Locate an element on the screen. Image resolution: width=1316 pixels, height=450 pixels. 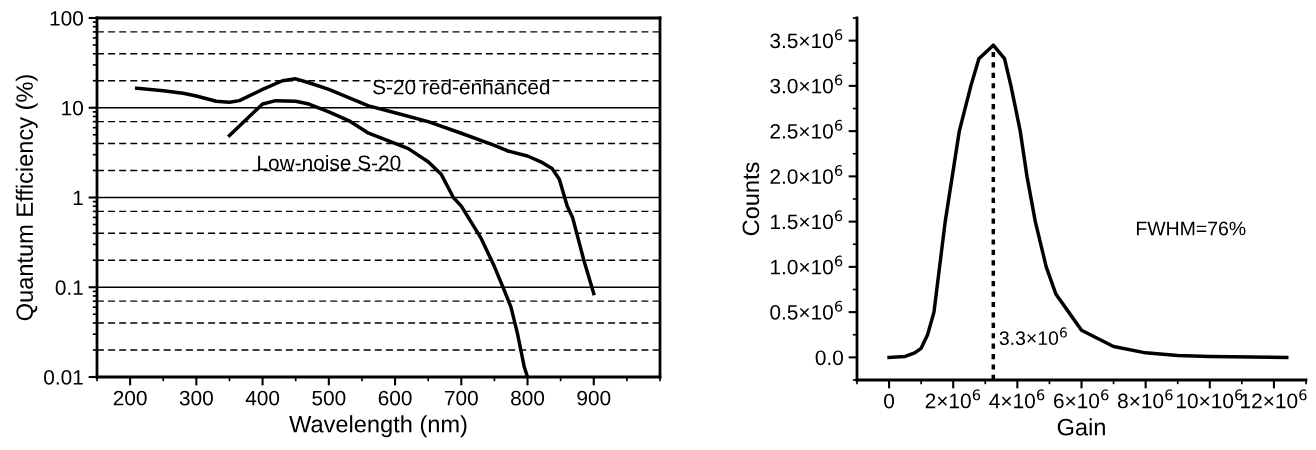
x-tick-label: 0 is located at coordinates (889, 401).